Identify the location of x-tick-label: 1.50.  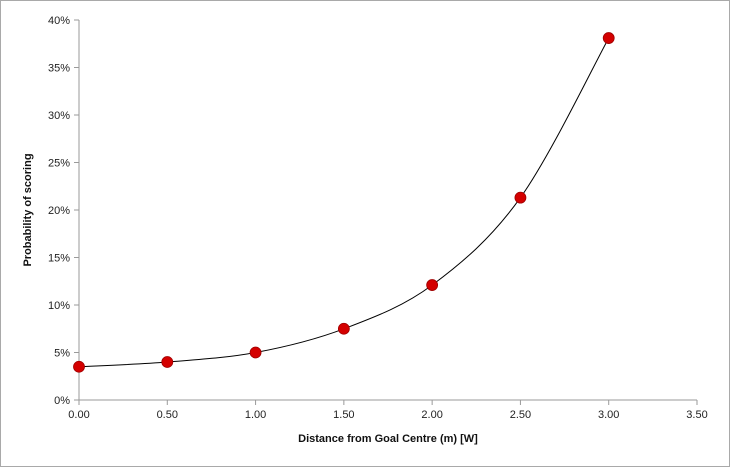
(343, 415).